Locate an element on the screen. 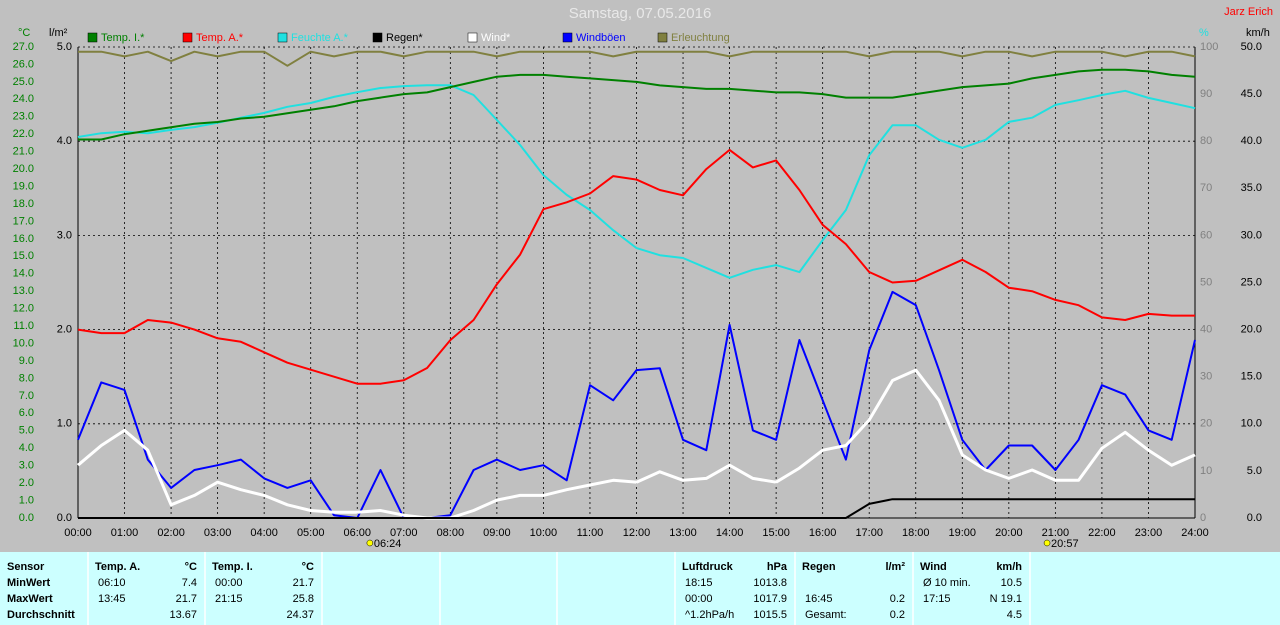 This screenshot has height=625, width=1280. cell-value: N 19.1 is located at coordinates (1006, 599).